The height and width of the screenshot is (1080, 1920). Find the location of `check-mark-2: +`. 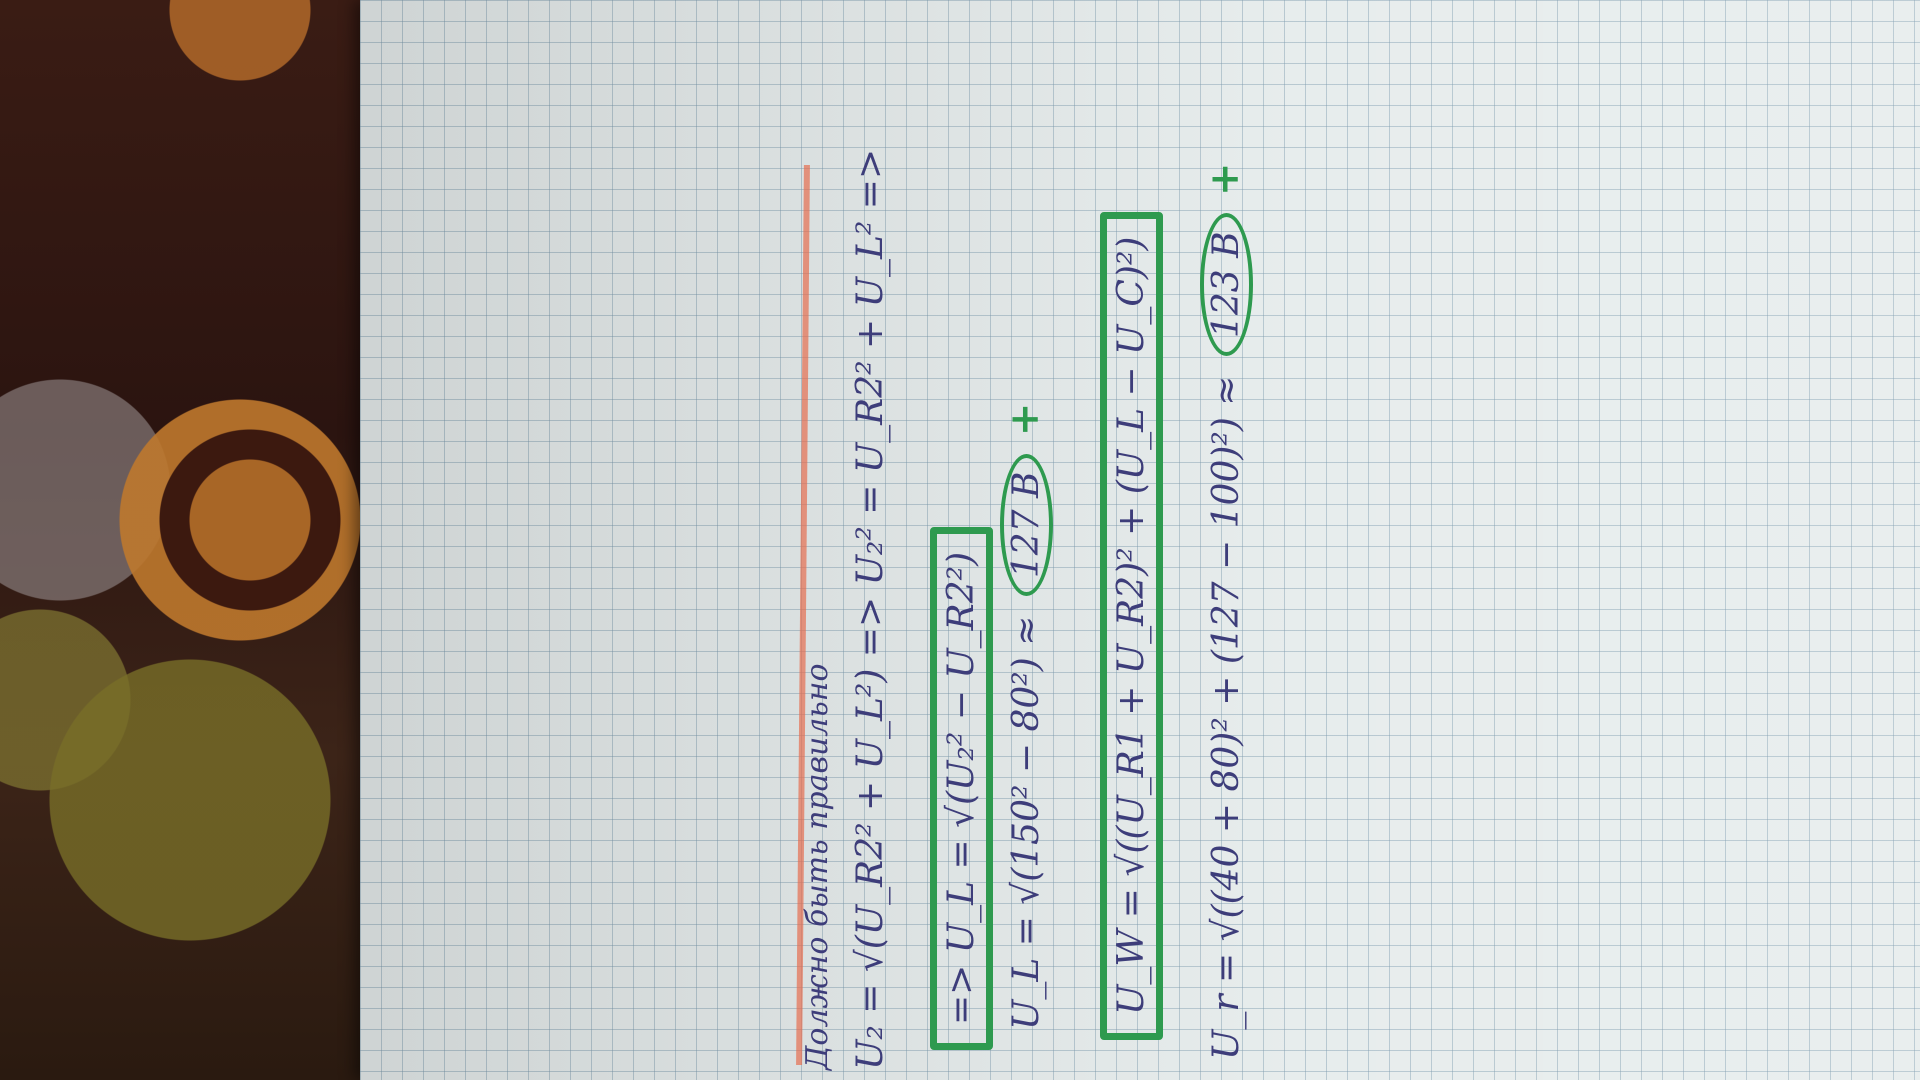

check-mark-2: + is located at coordinates (1224, 179).